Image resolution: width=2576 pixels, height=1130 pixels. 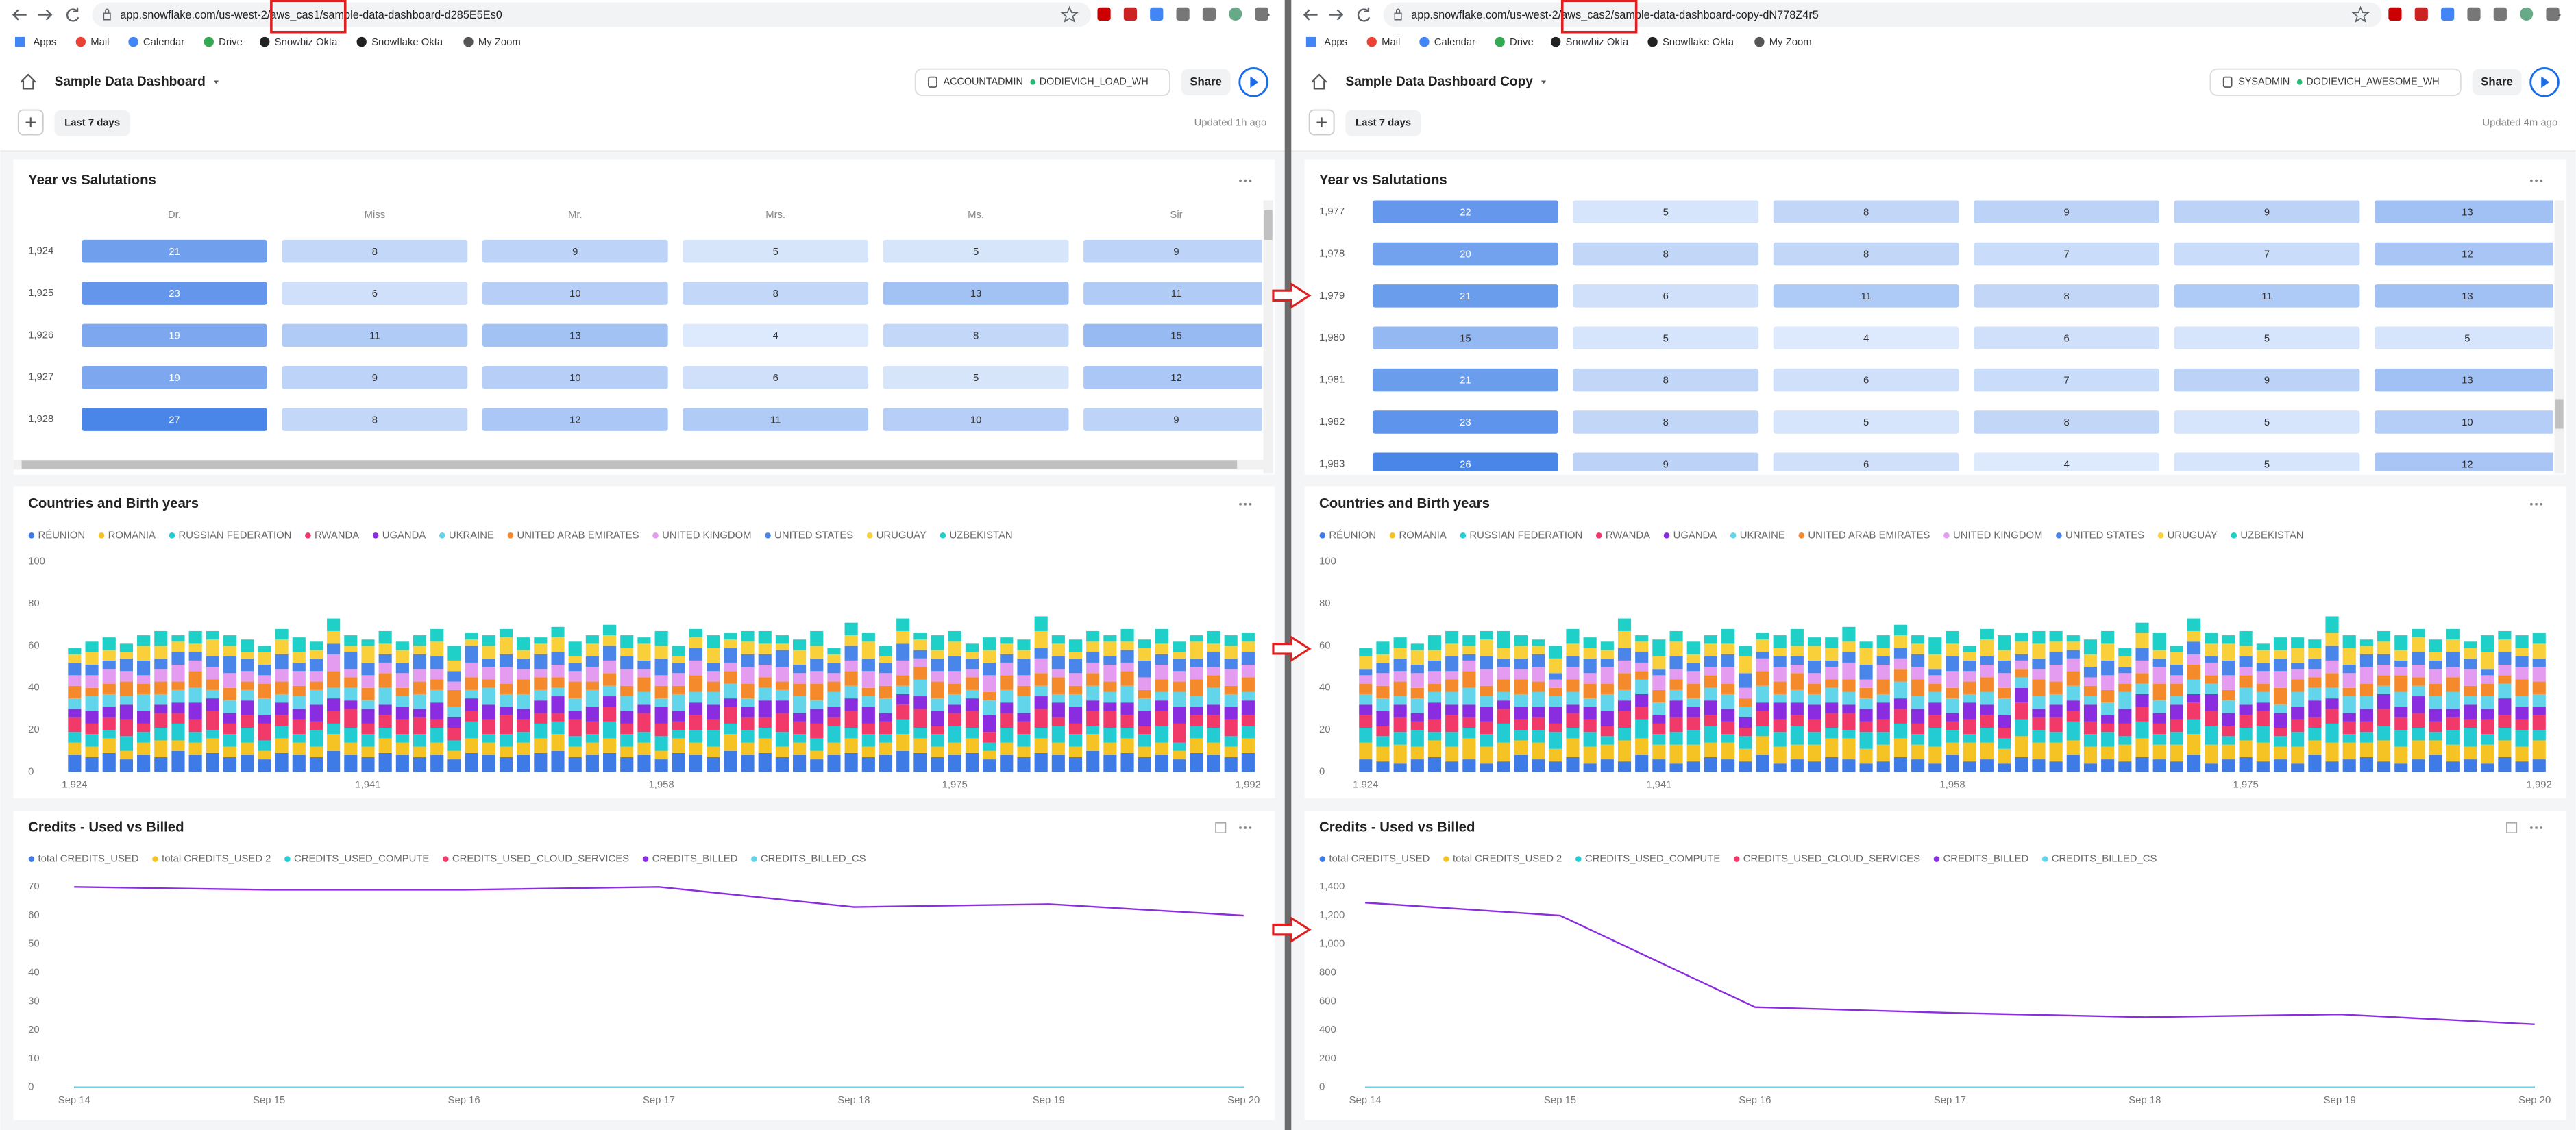 I want to click on x-tick-label: Sep 14, so click(x=1366, y=1101).